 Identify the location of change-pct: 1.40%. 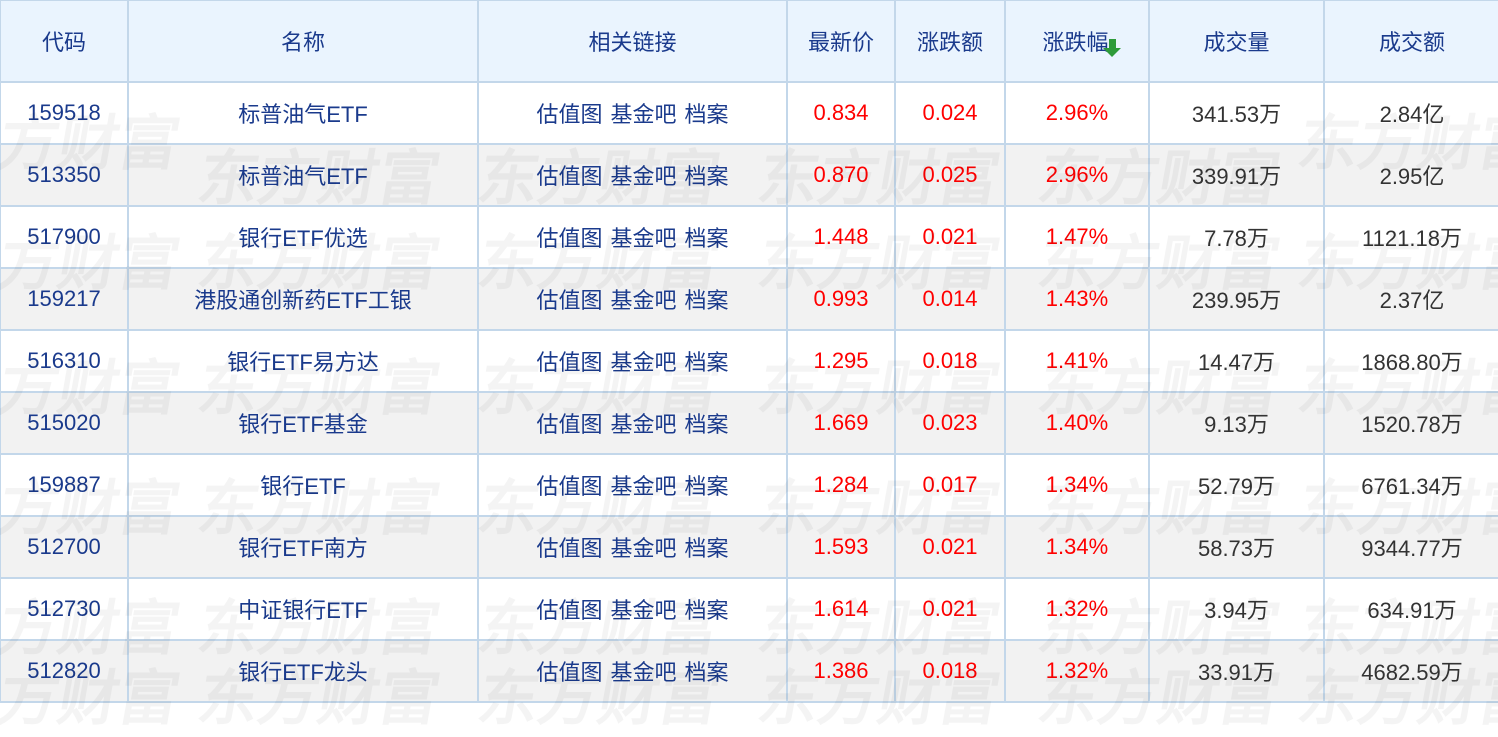
(1077, 423).